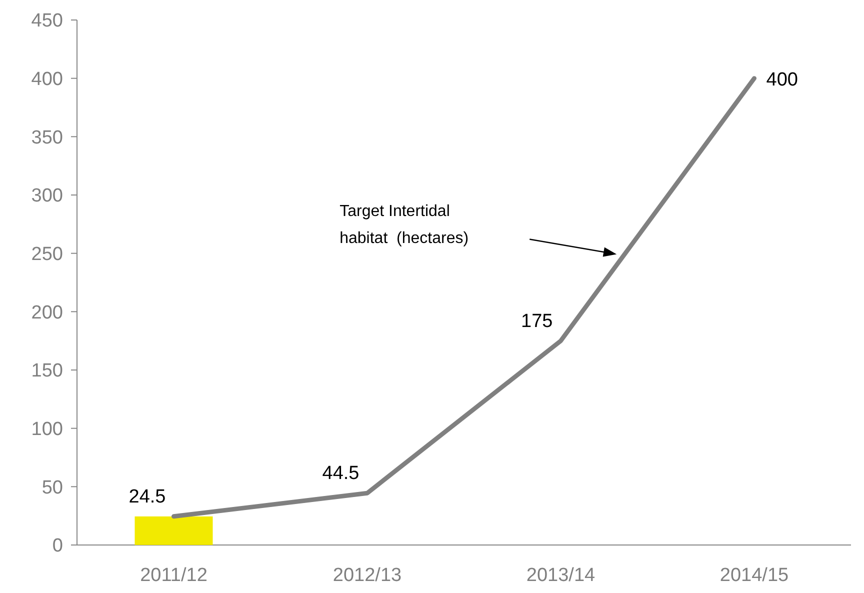 The width and height of the screenshot is (864, 593). What do you see at coordinates (47, 429) in the screenshot?
I see `y-tick-label: 100` at bounding box center [47, 429].